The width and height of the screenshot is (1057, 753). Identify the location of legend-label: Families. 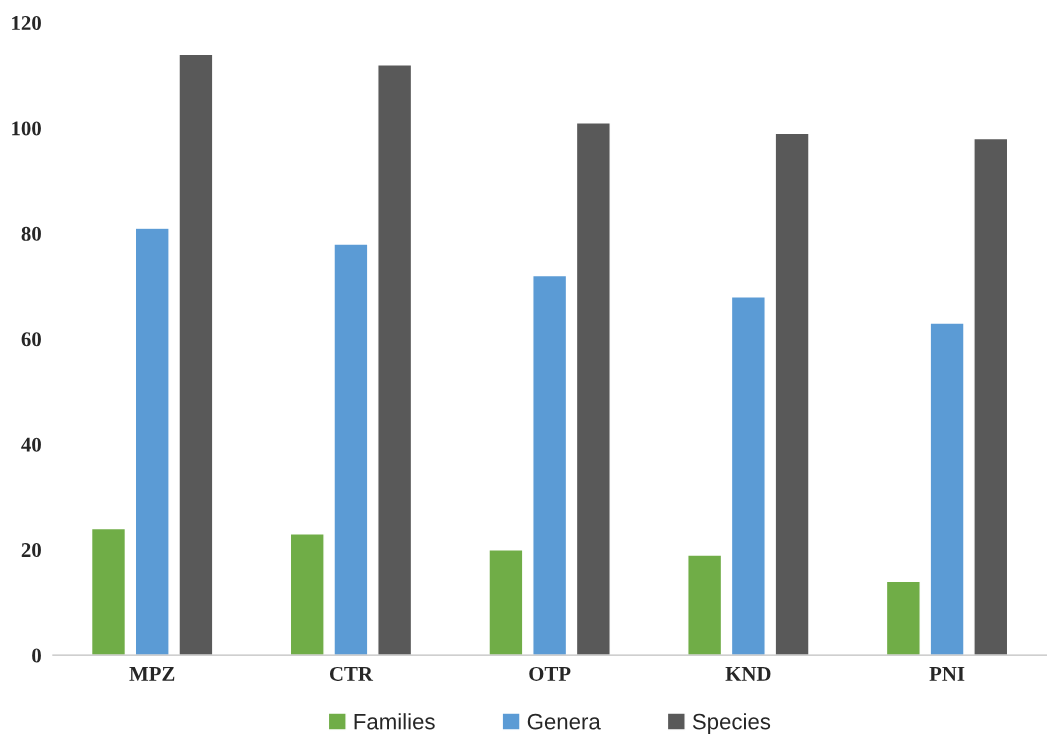
(394, 721).